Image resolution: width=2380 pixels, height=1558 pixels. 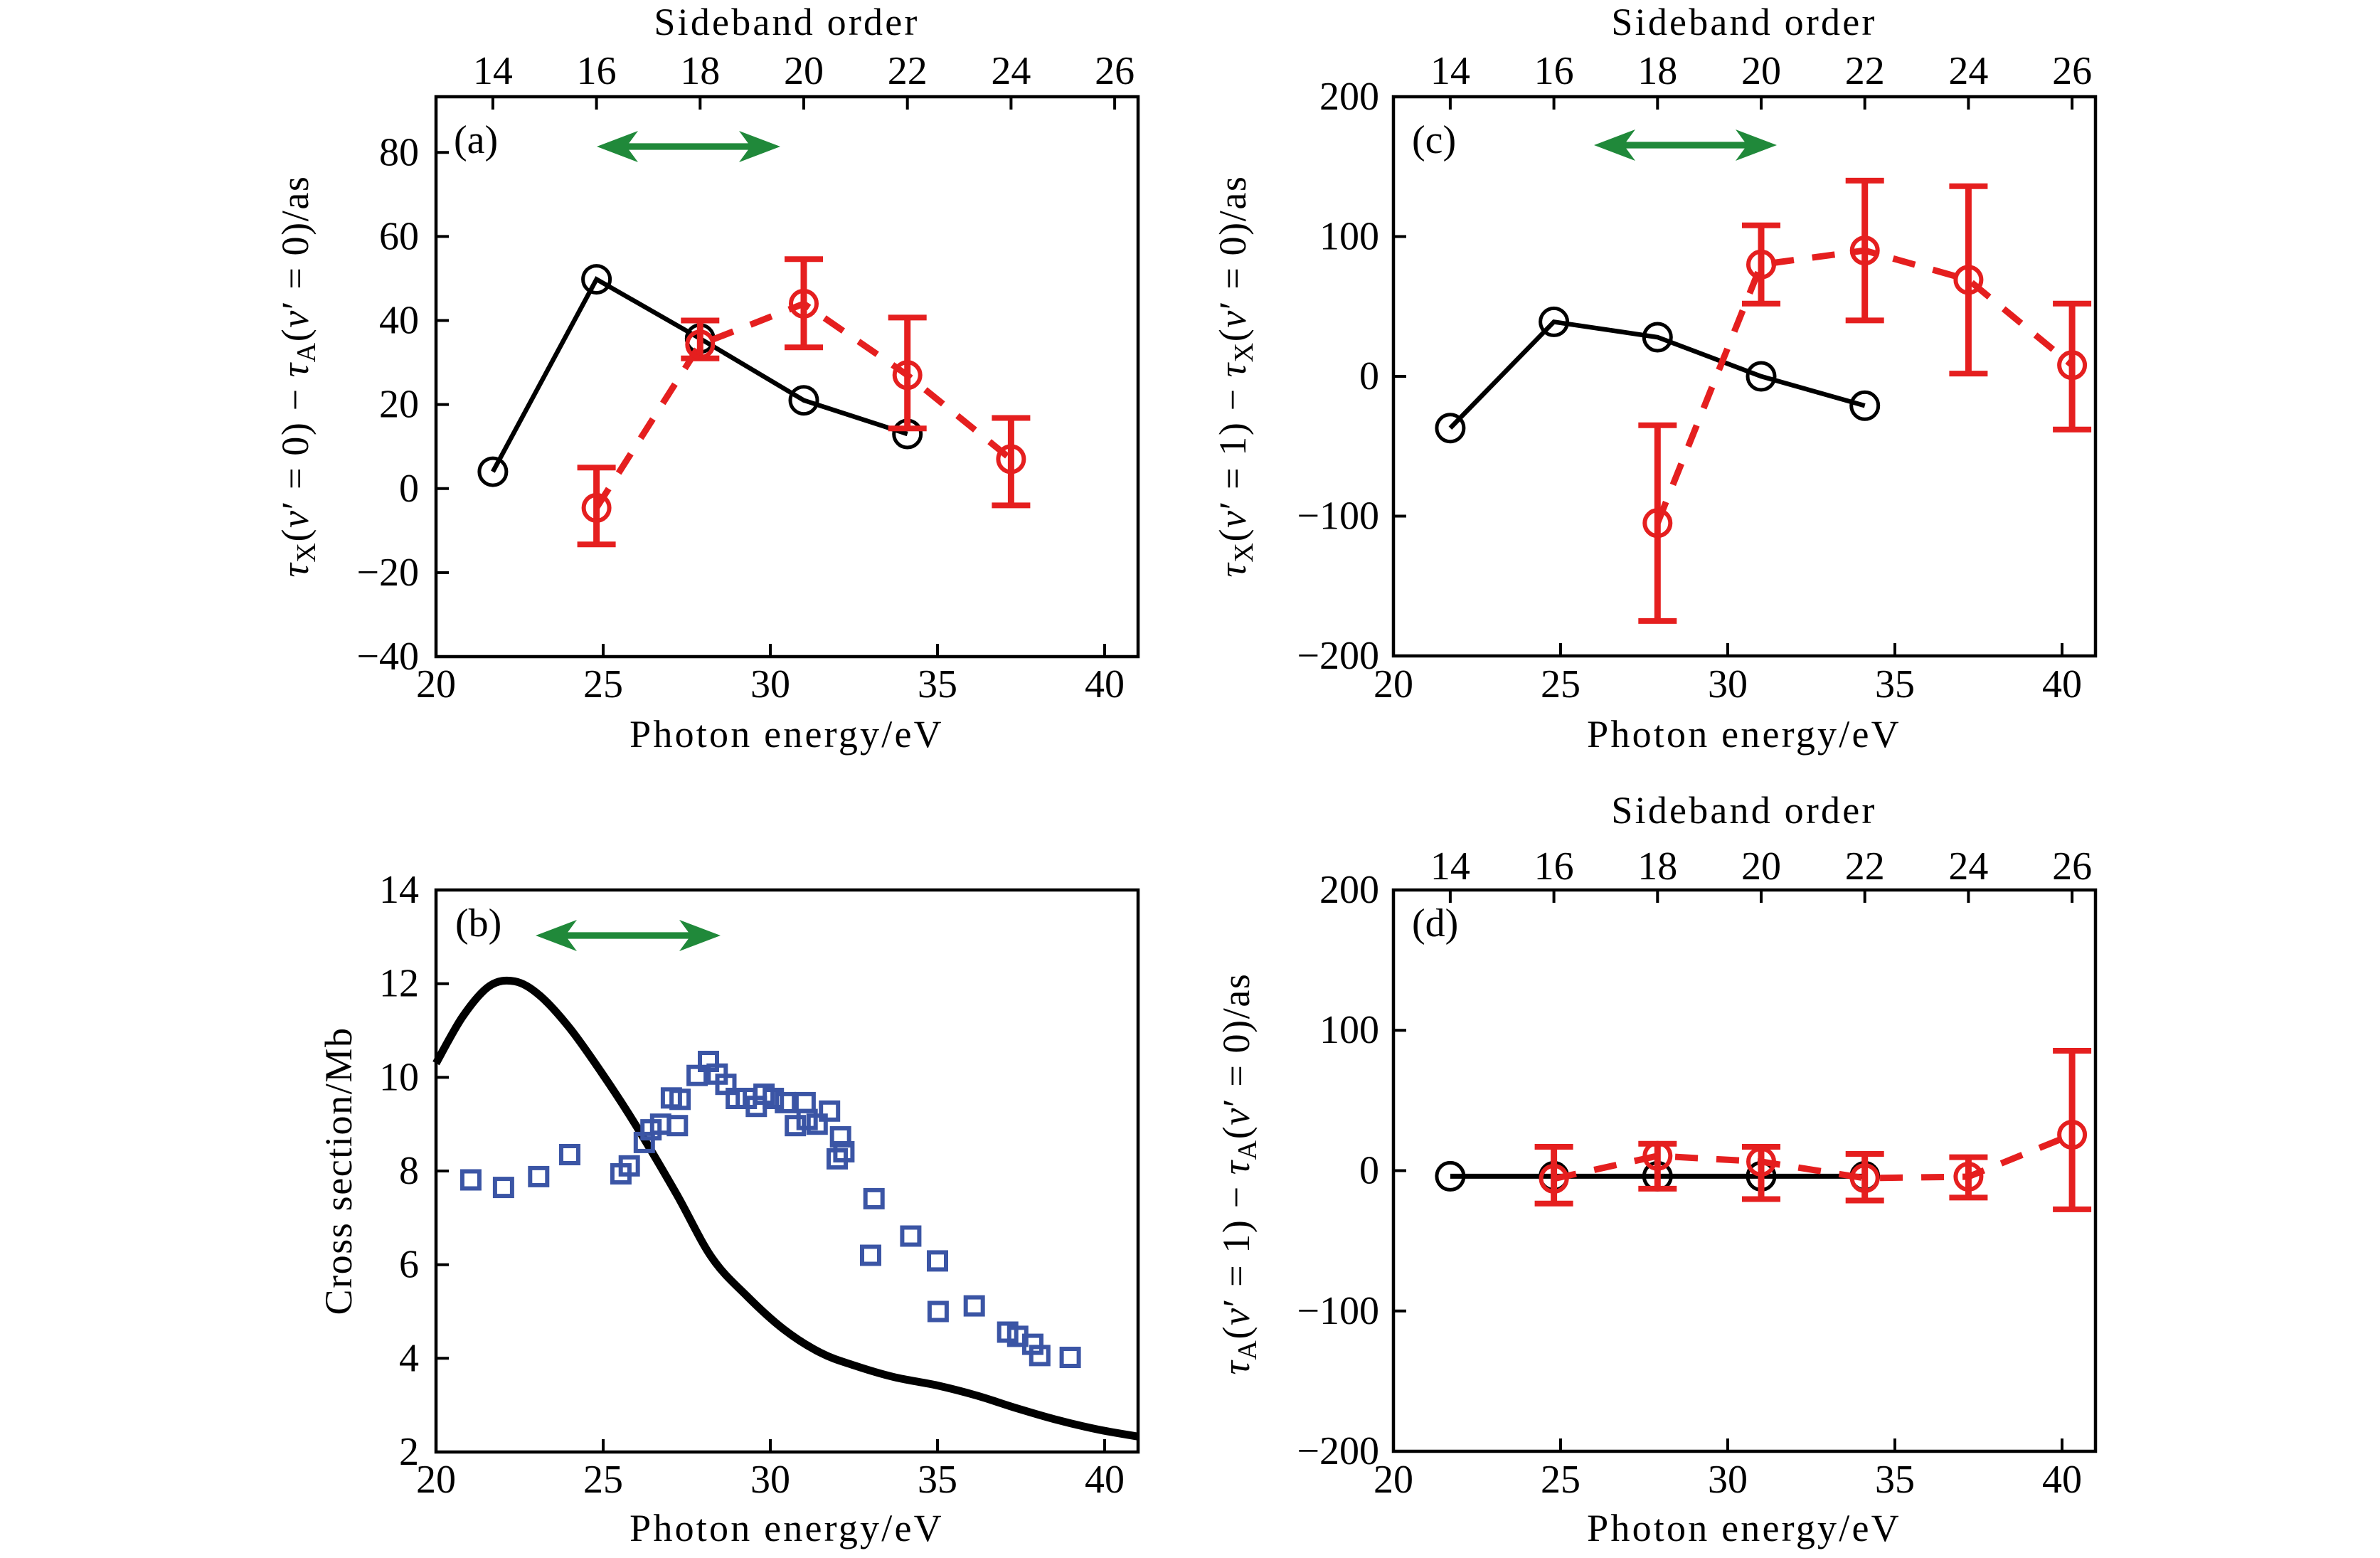 I want to click on svg-text: 12, so click(x=399, y=984).